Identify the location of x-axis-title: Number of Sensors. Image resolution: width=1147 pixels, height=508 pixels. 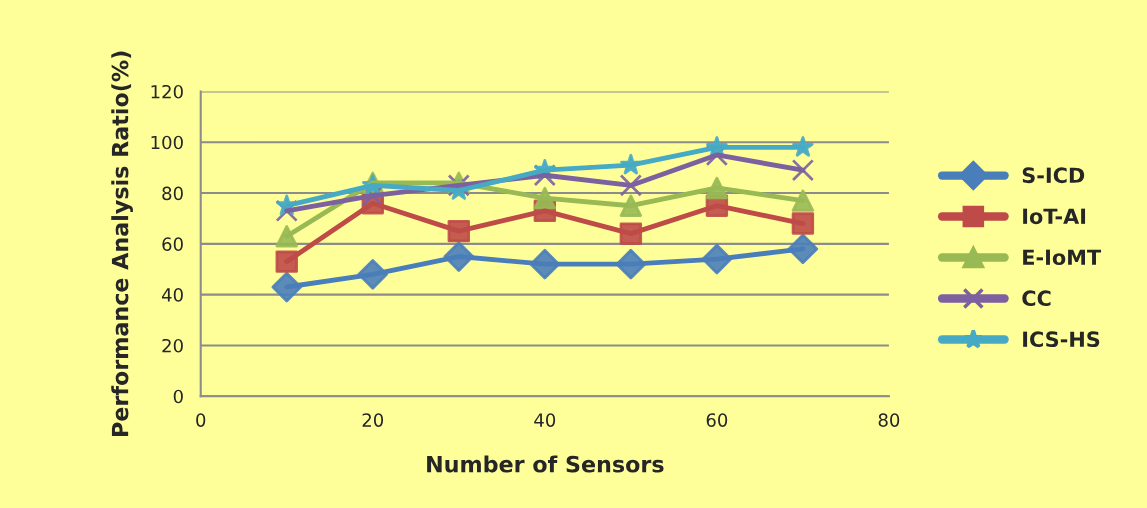
(545, 464).